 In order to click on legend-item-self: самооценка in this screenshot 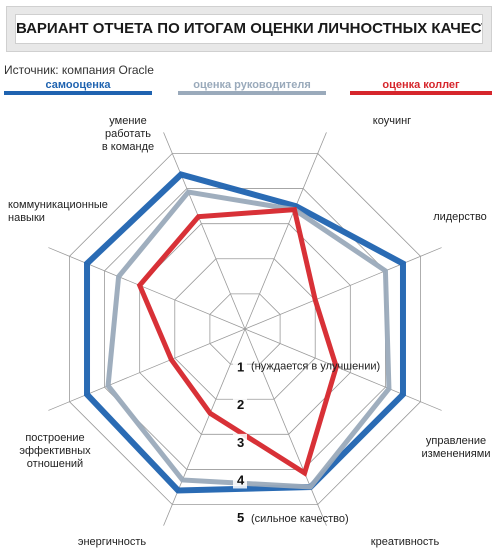, I will do `click(78, 87)`.